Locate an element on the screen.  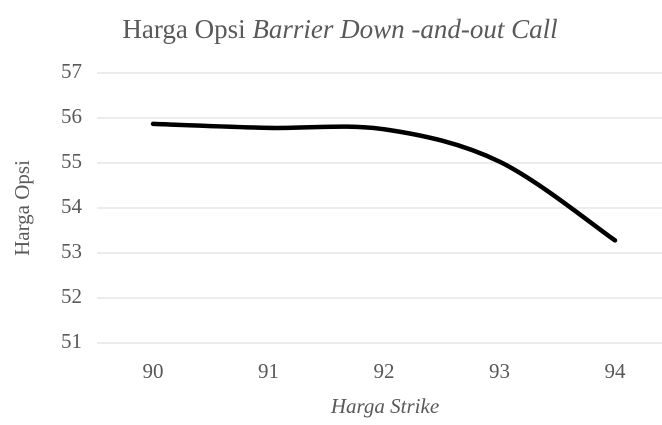
x-tick-label: 93 is located at coordinates (499, 371).